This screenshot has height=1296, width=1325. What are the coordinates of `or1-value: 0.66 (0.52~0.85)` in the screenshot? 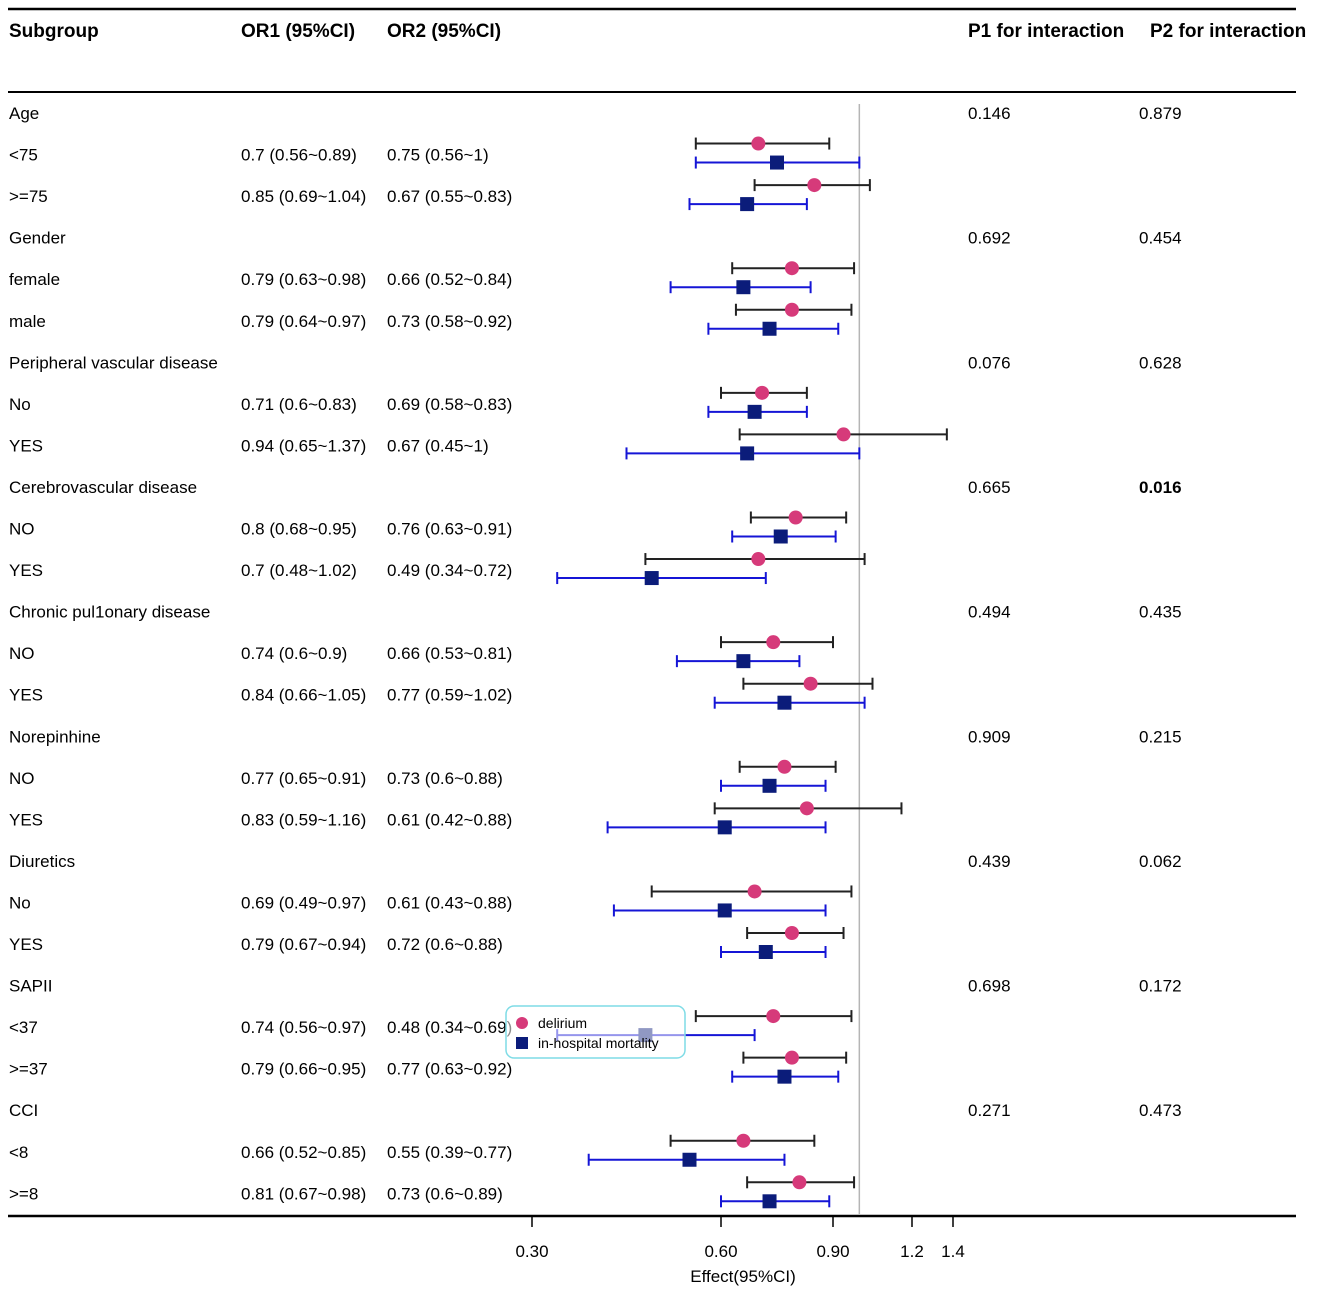 It's located at (303, 1152).